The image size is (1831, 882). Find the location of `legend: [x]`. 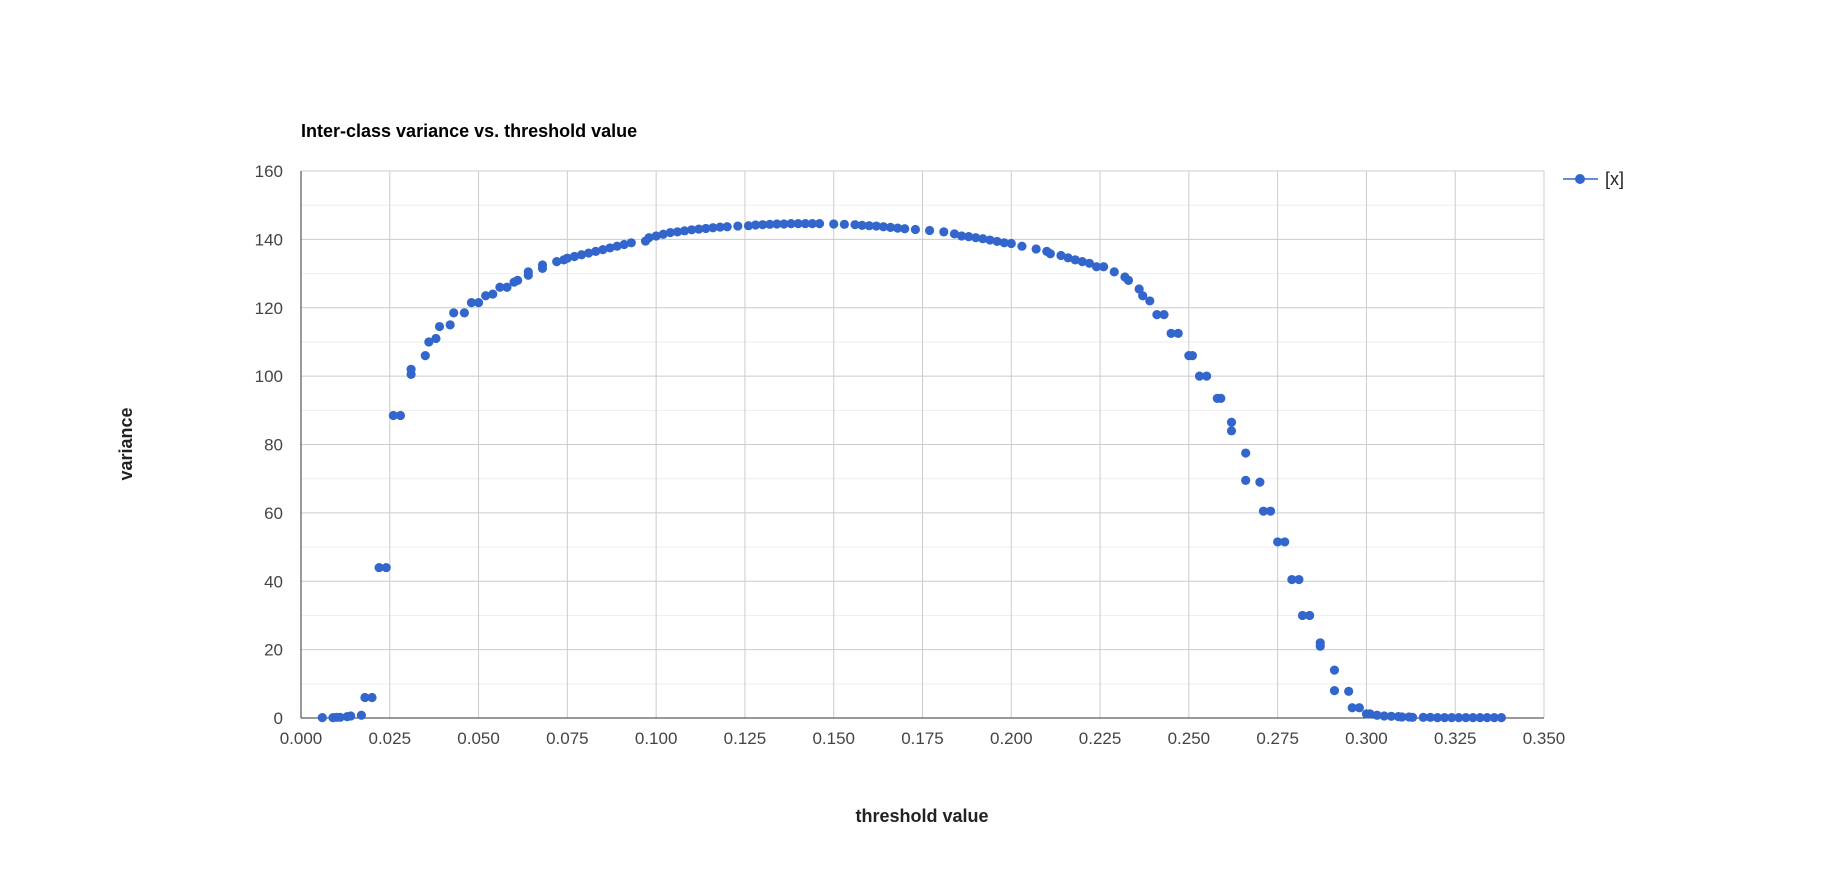

legend: [x] is located at coordinates (1593, 179).